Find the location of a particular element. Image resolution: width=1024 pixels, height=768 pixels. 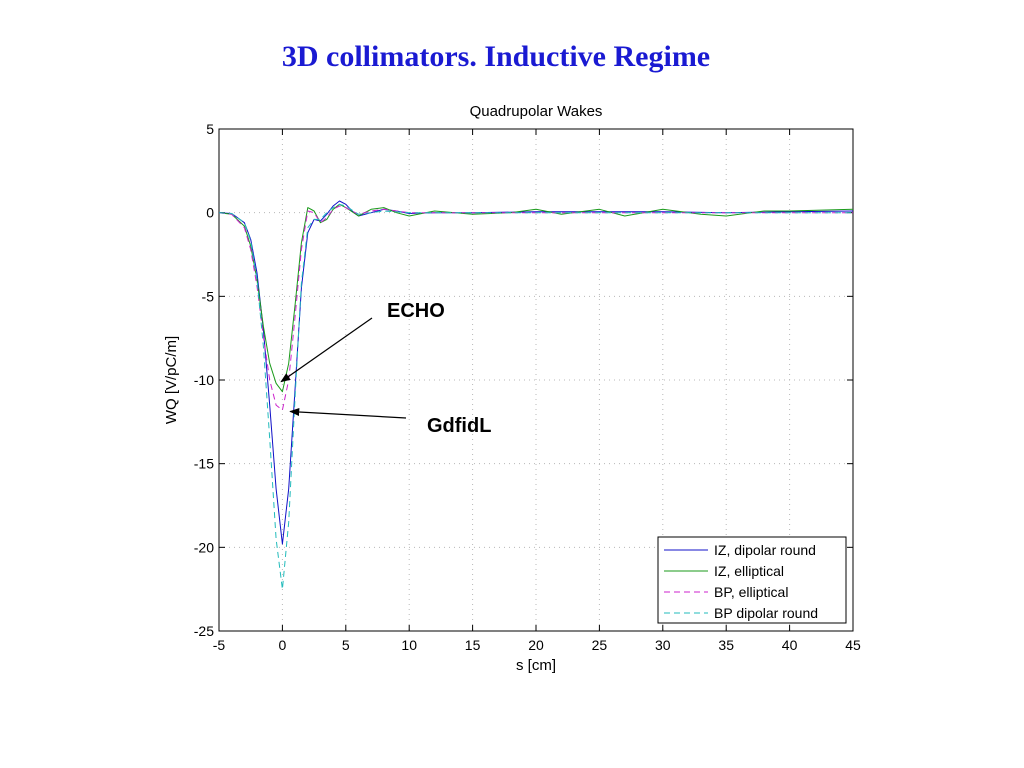

legend-box is located at coordinates (752, 580).